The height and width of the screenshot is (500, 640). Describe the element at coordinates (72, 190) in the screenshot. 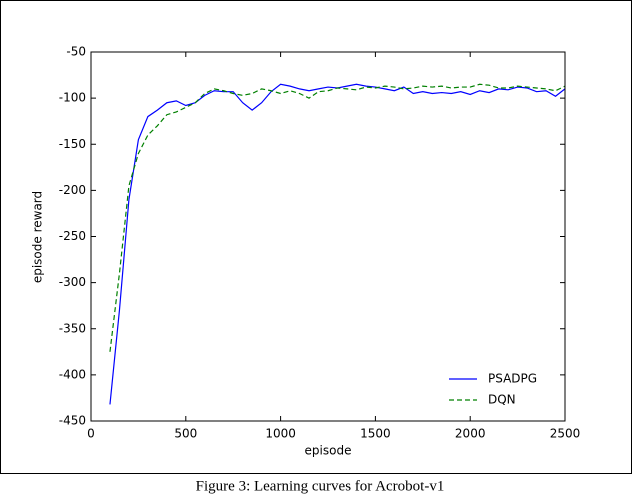

I see `y-tick-label: -200` at that location.